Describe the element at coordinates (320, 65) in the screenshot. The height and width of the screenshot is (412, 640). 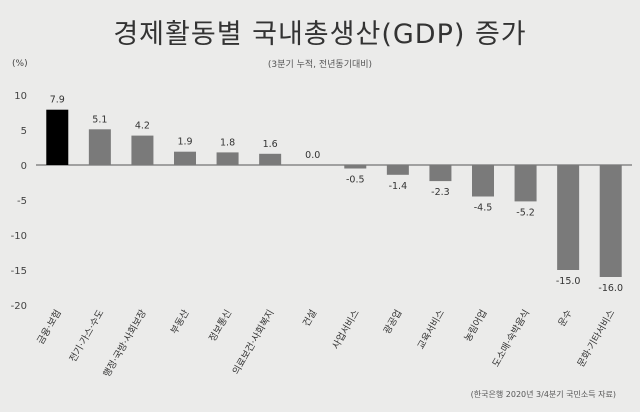
I see `chart-subtitle: (3분기 누적, 전년동기대비)` at that location.